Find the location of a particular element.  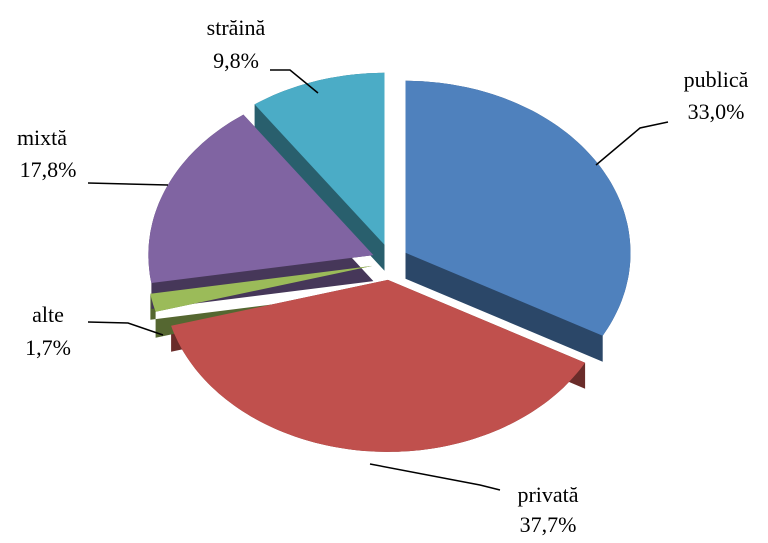

slice-label: publică is located at coordinates (716, 79).